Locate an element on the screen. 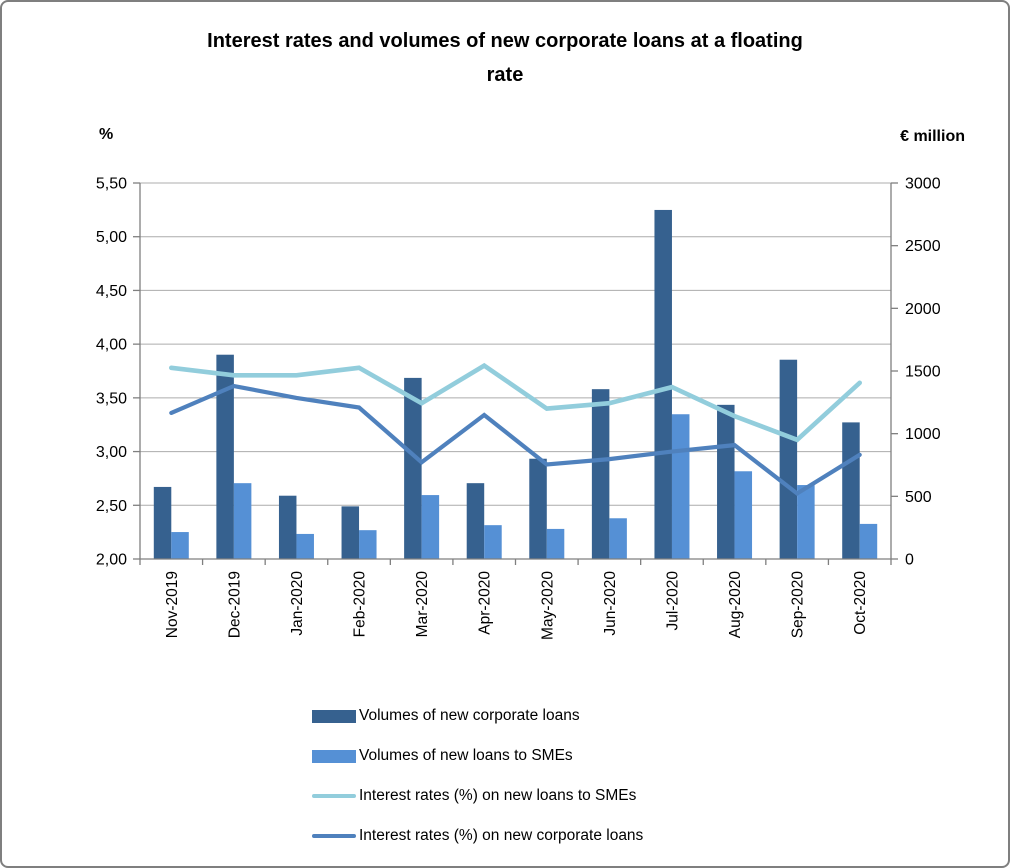 Image resolution: width=1010 pixels, height=868 pixels. svg-text: 5,00 is located at coordinates (111, 237).